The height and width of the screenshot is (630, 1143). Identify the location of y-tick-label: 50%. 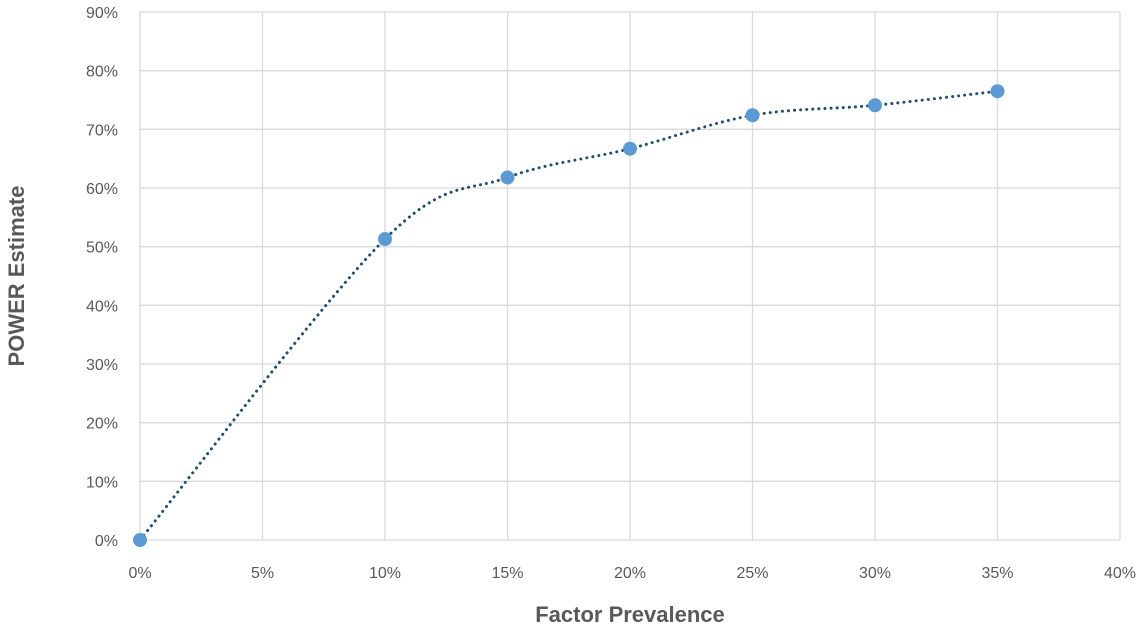
(102, 248).